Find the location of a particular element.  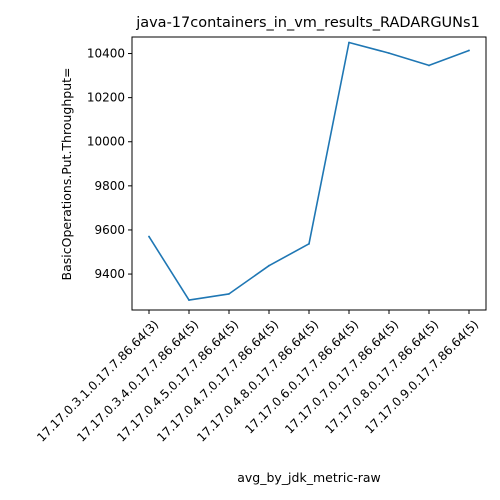

y-axis-label: BasicOperations.Put.Throughput= is located at coordinates (66, 174).